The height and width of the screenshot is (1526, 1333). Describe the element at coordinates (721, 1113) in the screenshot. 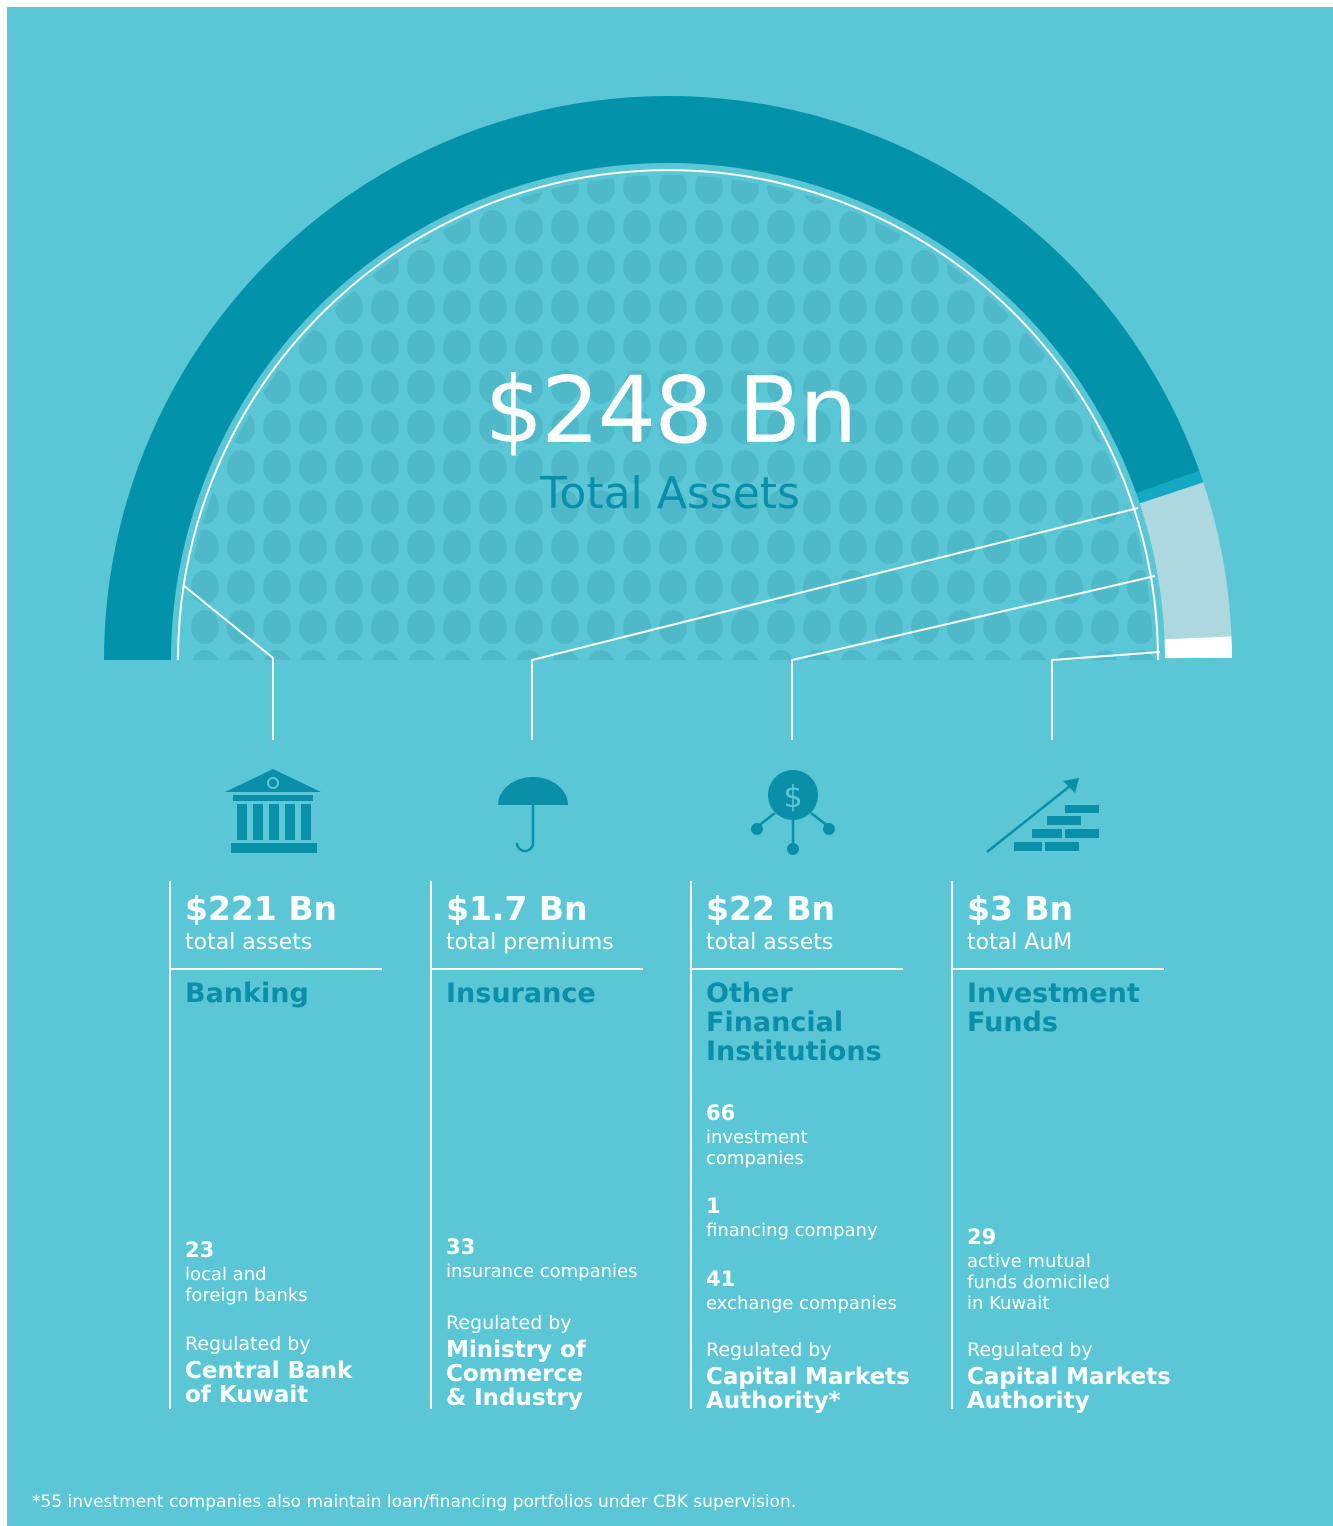

I see `count-number: 66` at that location.